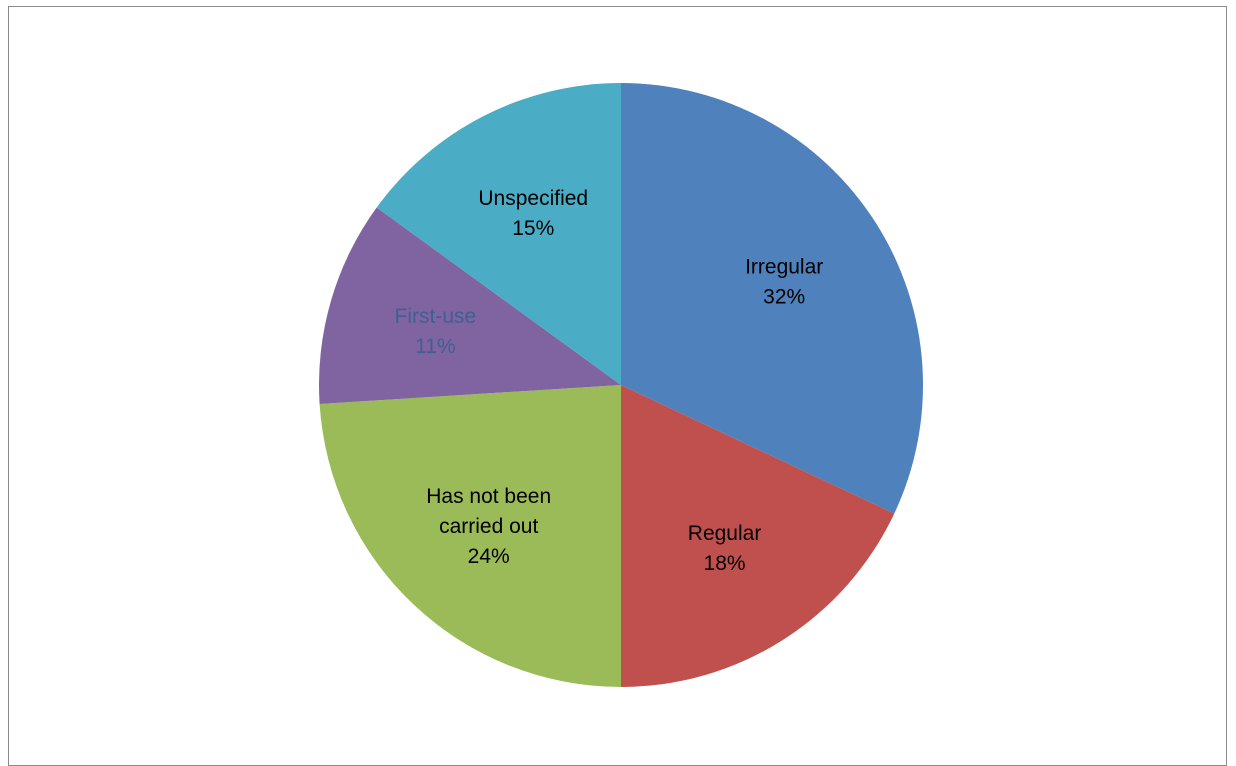 Image resolution: width=1236 pixels, height=766 pixels. Describe the element at coordinates (784, 296) in the screenshot. I see `pie-label-value: 32%` at that location.